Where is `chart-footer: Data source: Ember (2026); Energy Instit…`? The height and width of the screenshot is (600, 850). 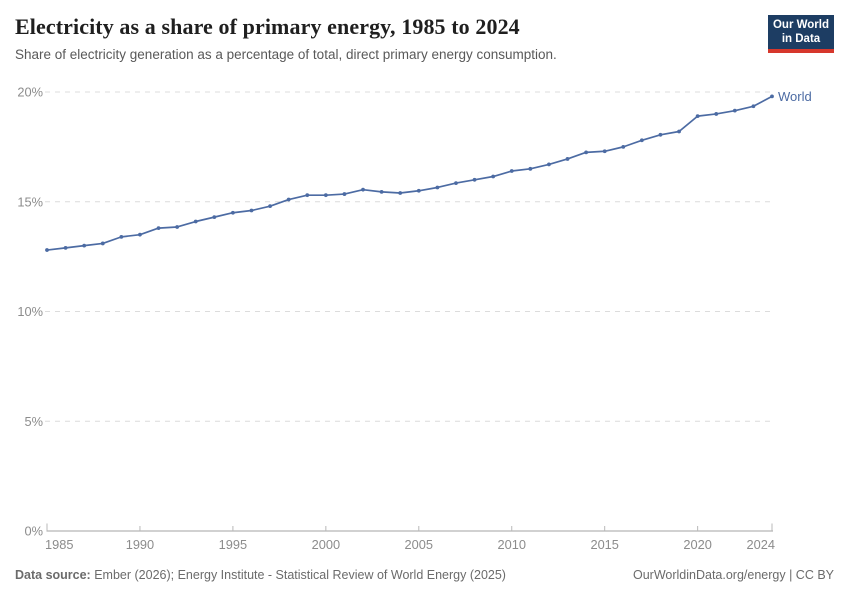
chart-footer: Data source: Ember (2026); Energy Instit… is located at coordinates (424, 575).